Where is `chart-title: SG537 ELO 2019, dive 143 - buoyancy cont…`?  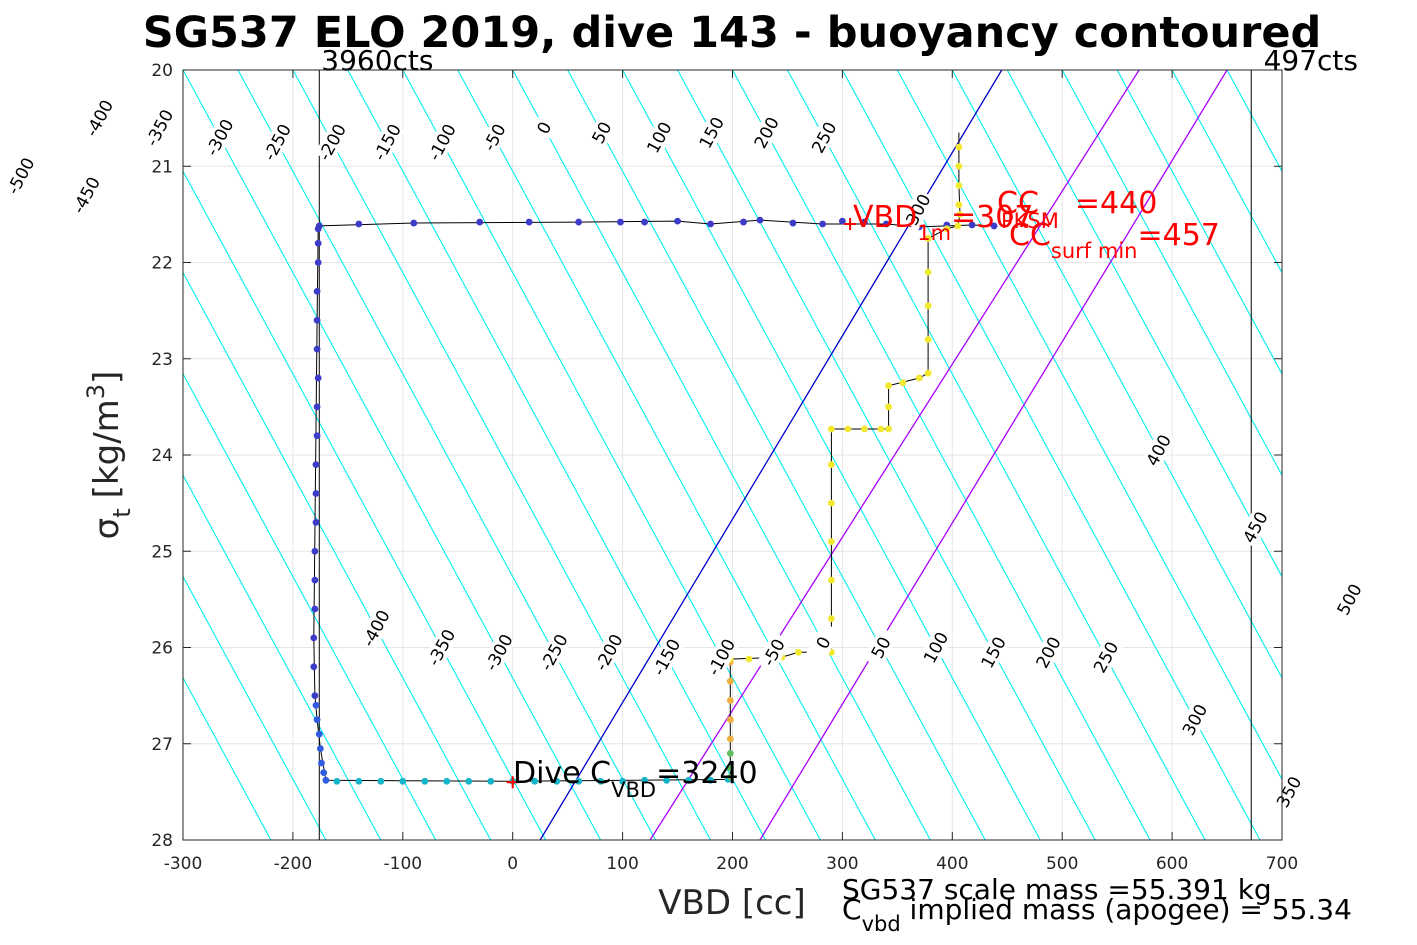 chart-title: SG537 ELO 2019, dive 143 - buoyancy cont… is located at coordinates (732, 33).